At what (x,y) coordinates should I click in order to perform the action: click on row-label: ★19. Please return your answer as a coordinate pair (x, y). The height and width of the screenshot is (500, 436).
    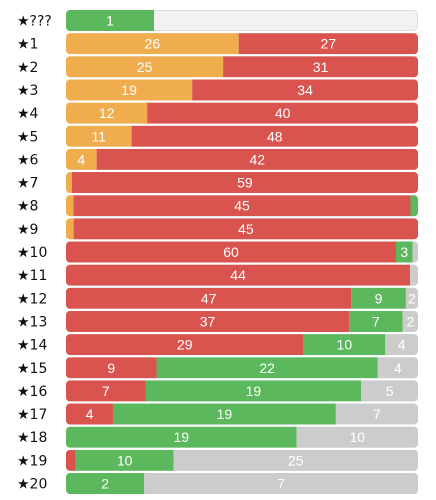
    Looking at the image, I should click on (32, 461).